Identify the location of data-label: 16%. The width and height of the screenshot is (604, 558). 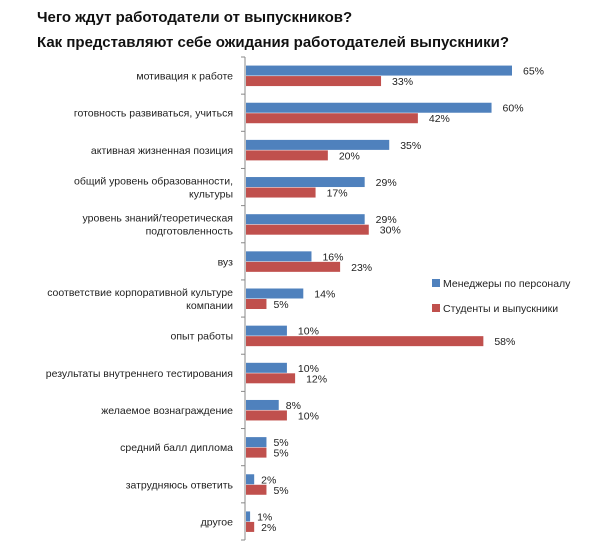
(332, 257).